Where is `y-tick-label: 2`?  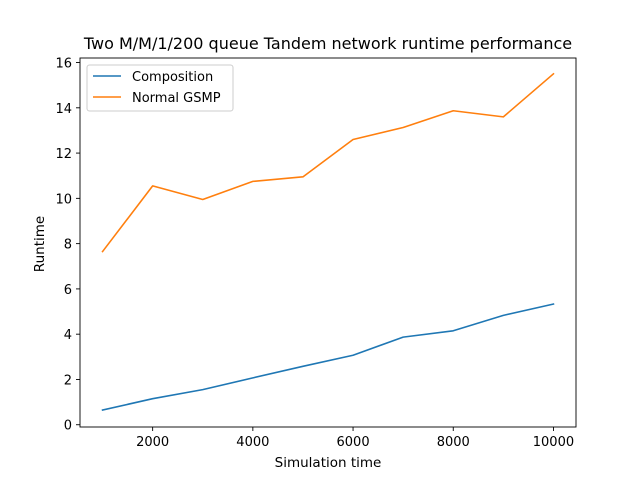 y-tick-label: 2 is located at coordinates (68, 380).